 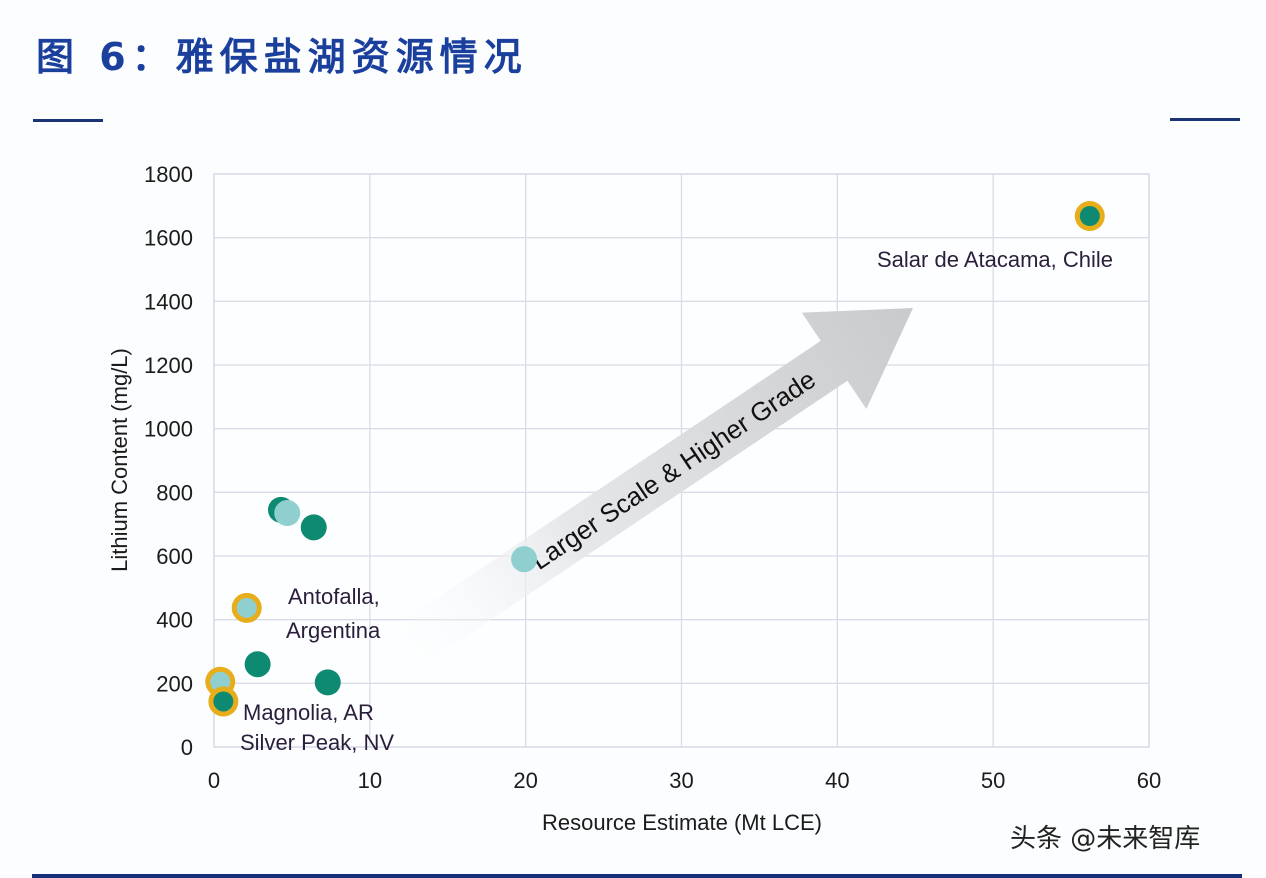 I want to click on x-tick-label: 30, so click(x=681, y=780).